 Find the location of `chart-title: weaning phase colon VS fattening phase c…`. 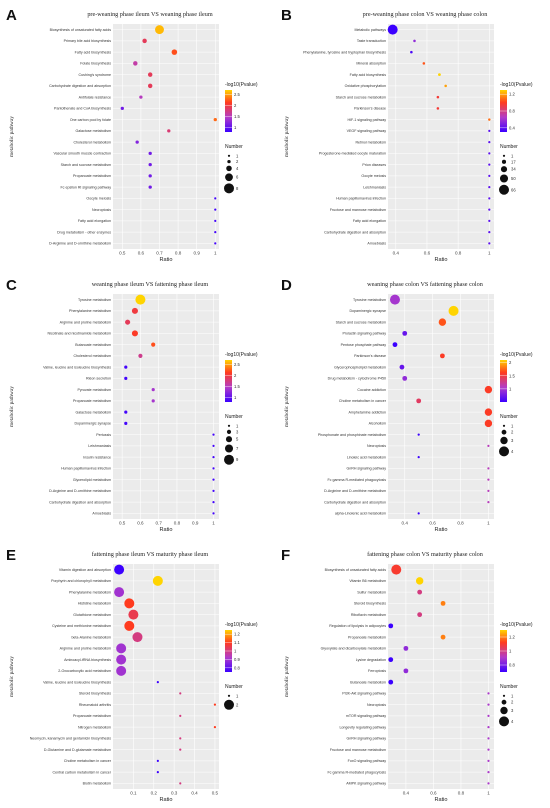

chart-title: weaning phase colon VS fattening phase c… is located at coordinates (425, 284).